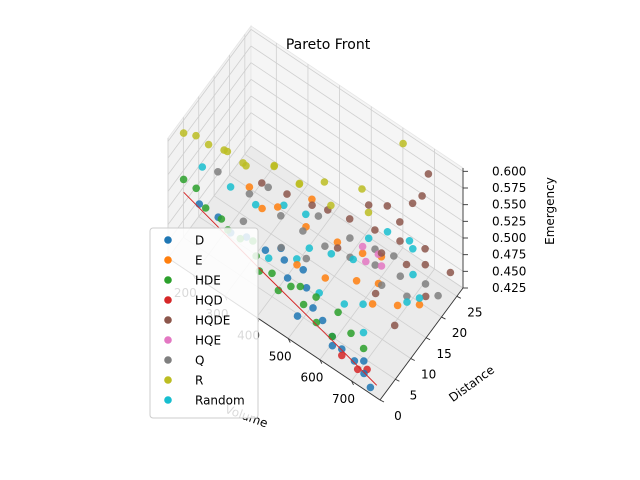  What do you see at coordinates (343, 399) in the screenshot?
I see `x-tick-label: 700` at bounding box center [343, 399].